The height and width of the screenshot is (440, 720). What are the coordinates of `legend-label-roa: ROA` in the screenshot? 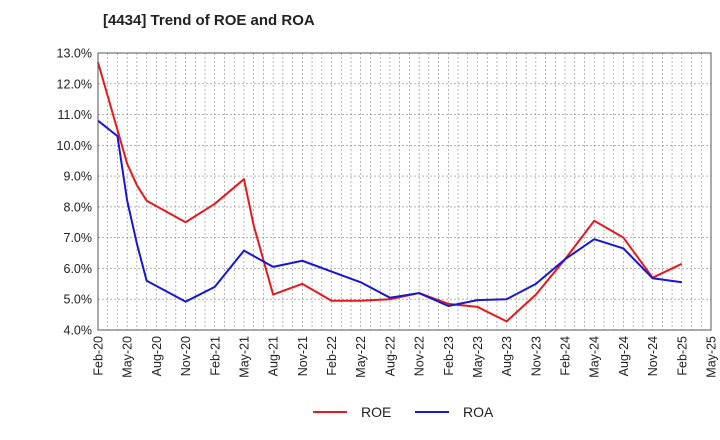 It's located at (478, 412).